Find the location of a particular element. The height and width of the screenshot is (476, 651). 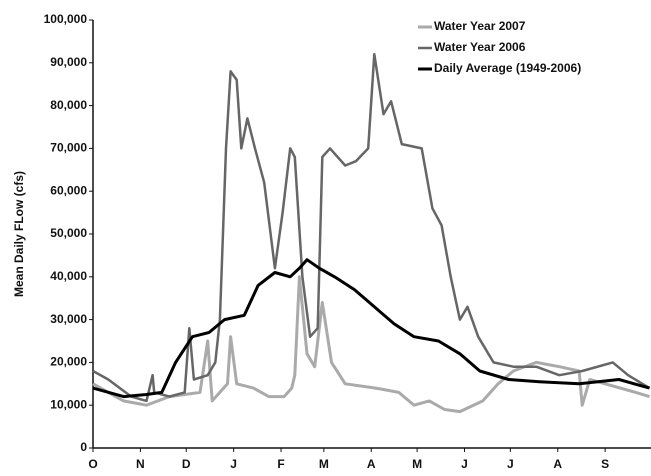

x-tick-label: F is located at coordinates (280, 464).